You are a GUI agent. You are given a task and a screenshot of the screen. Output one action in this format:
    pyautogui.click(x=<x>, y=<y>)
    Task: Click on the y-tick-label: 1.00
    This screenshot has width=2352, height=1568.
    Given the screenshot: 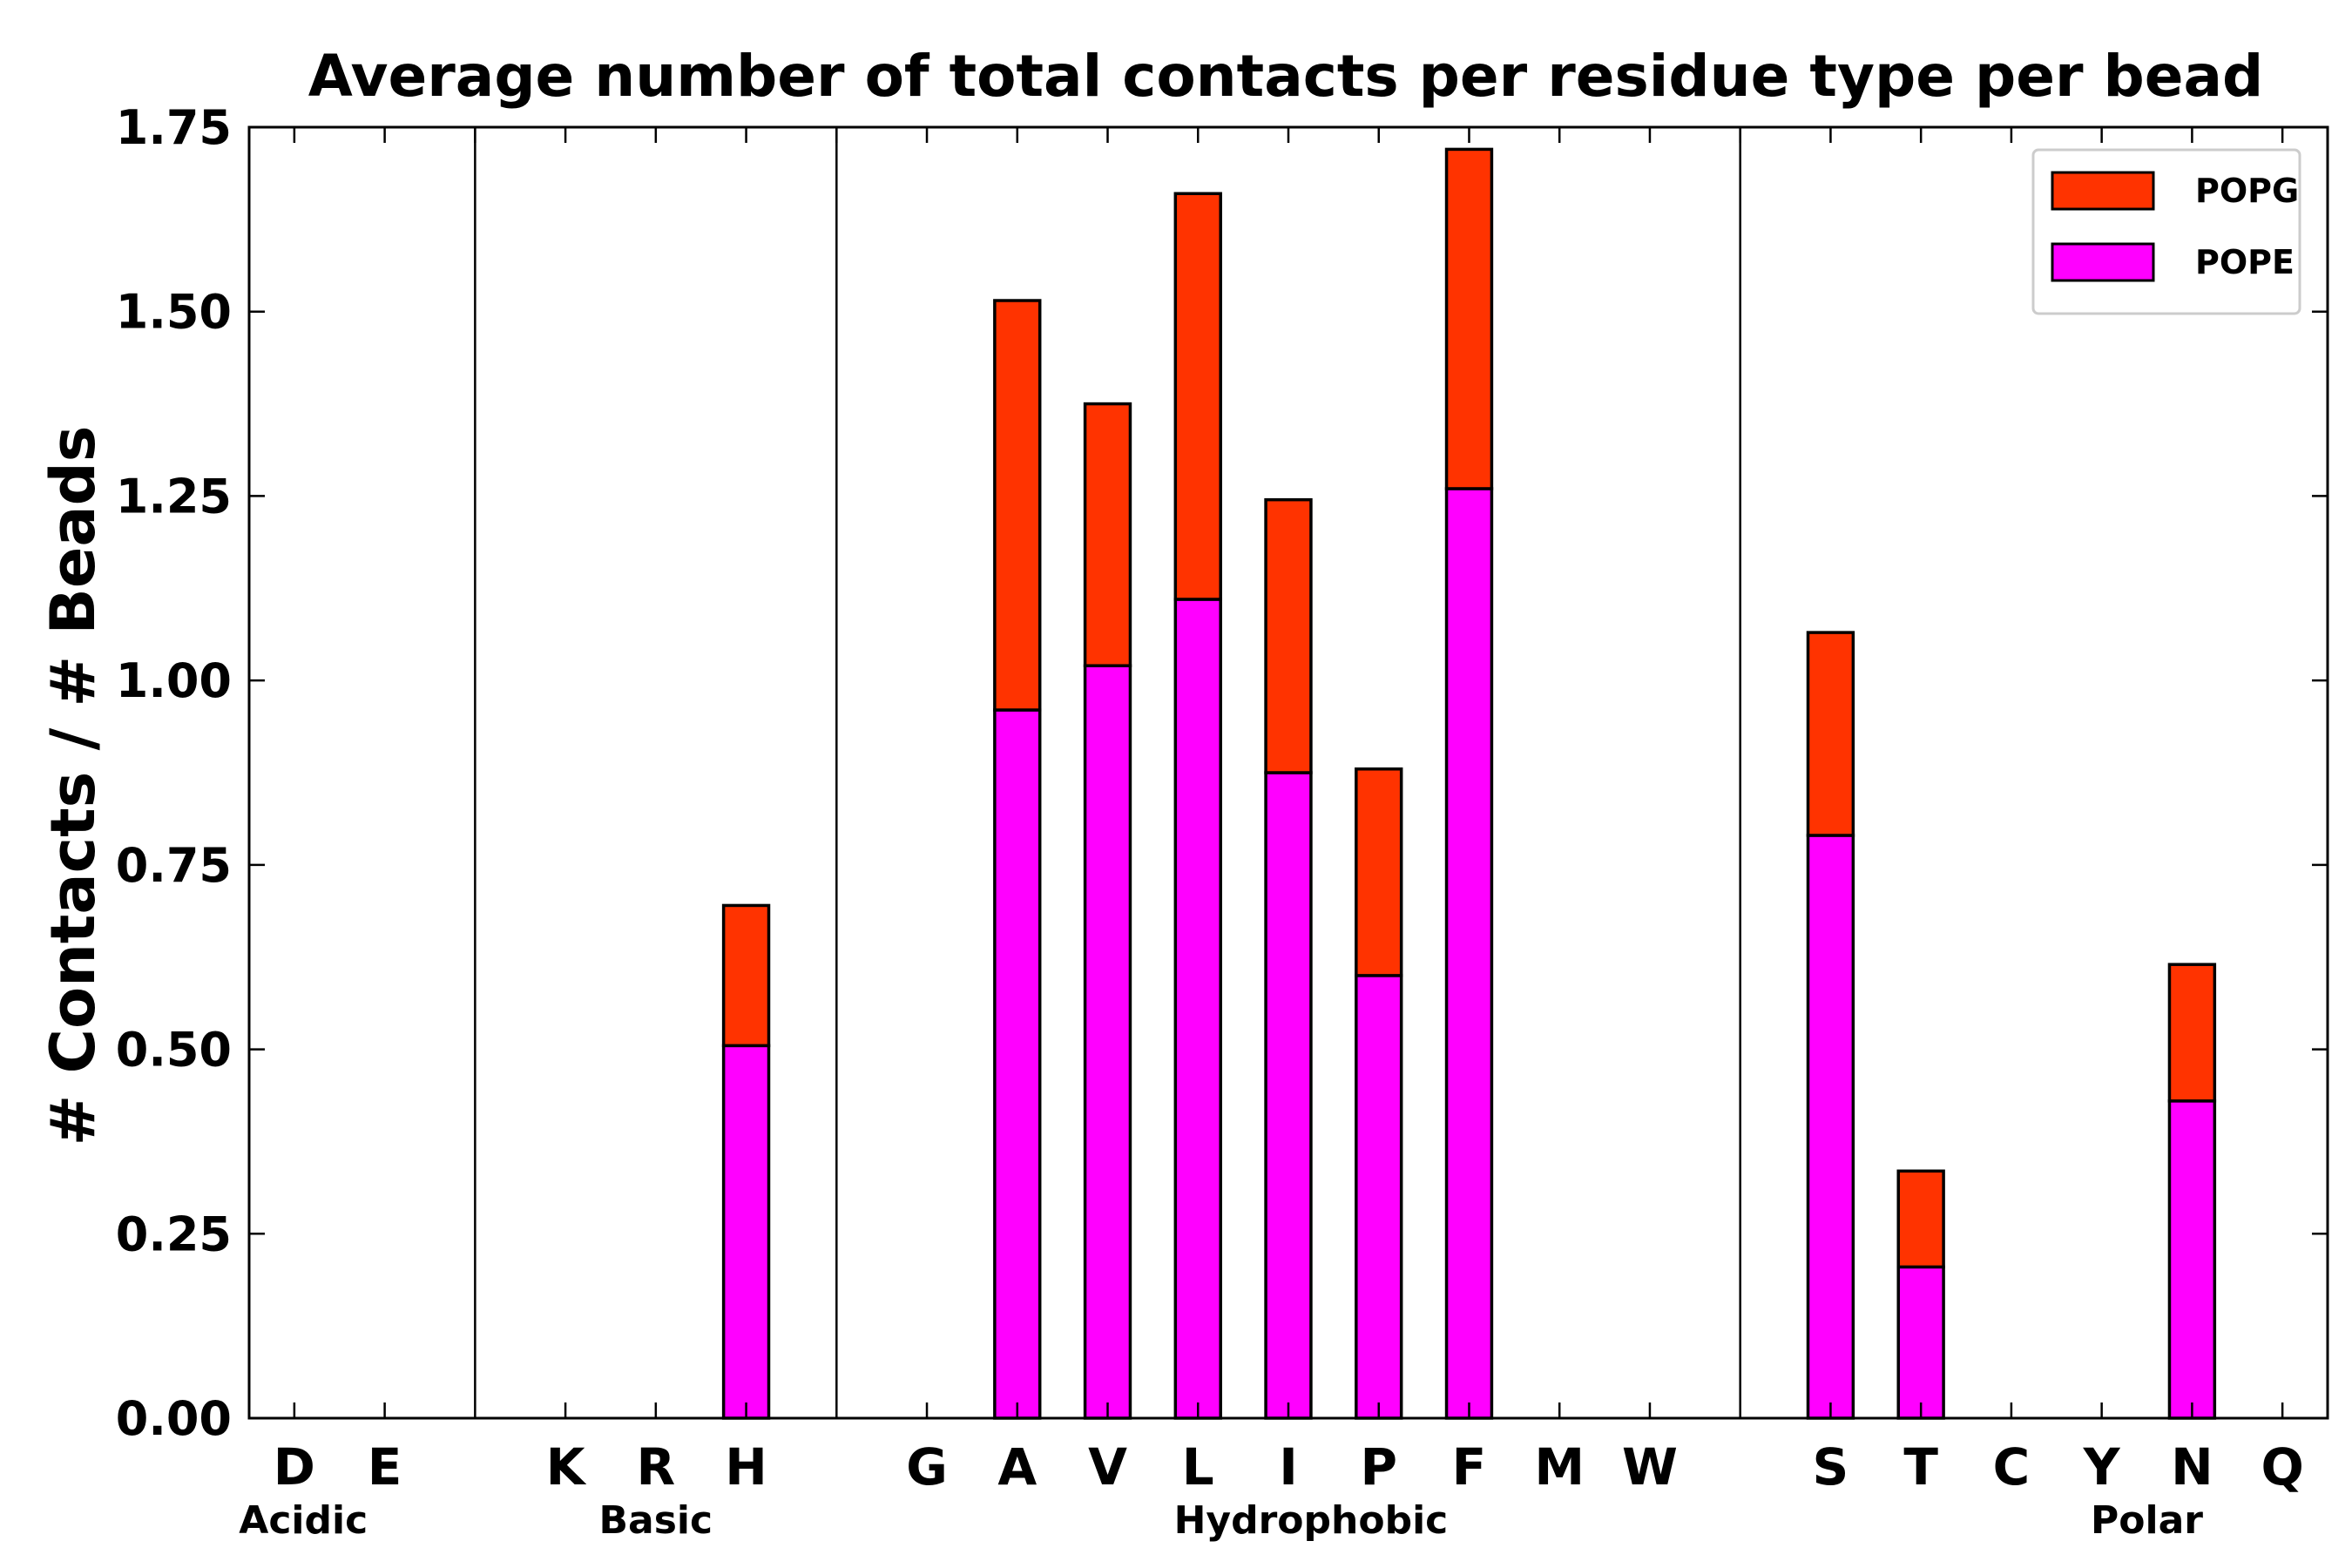 What is the action you would take?
    pyautogui.click(x=174, y=680)
    